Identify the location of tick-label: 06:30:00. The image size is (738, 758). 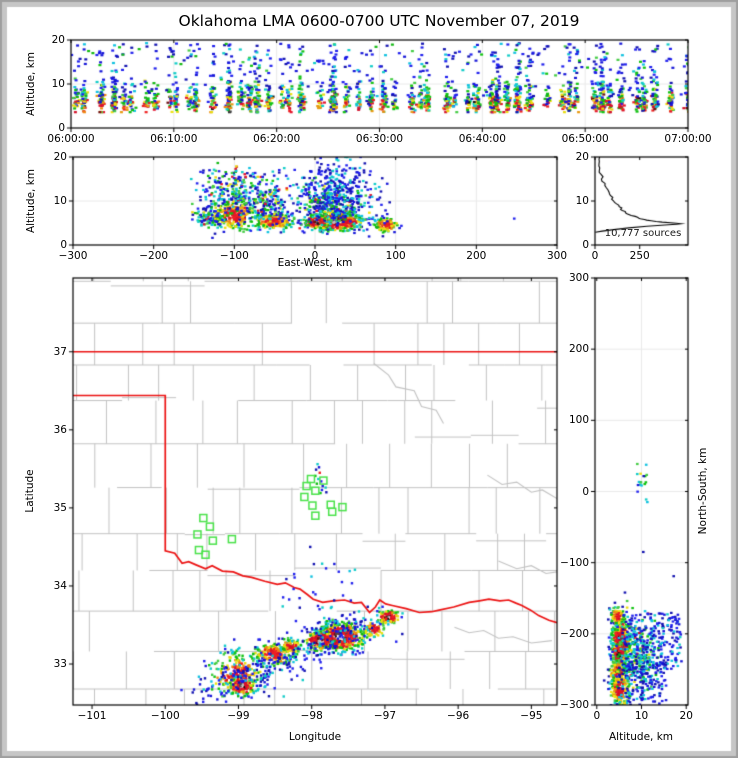
(379, 139).